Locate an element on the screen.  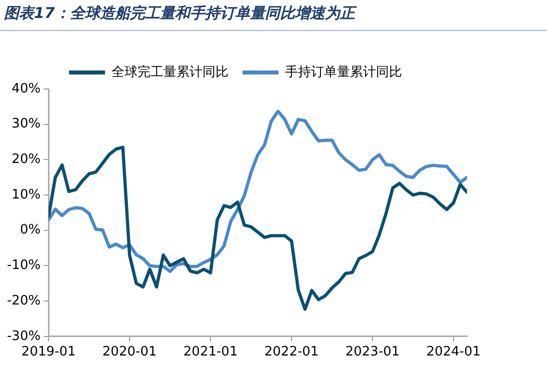
y-tick-label: -20% is located at coordinates (23, 300).